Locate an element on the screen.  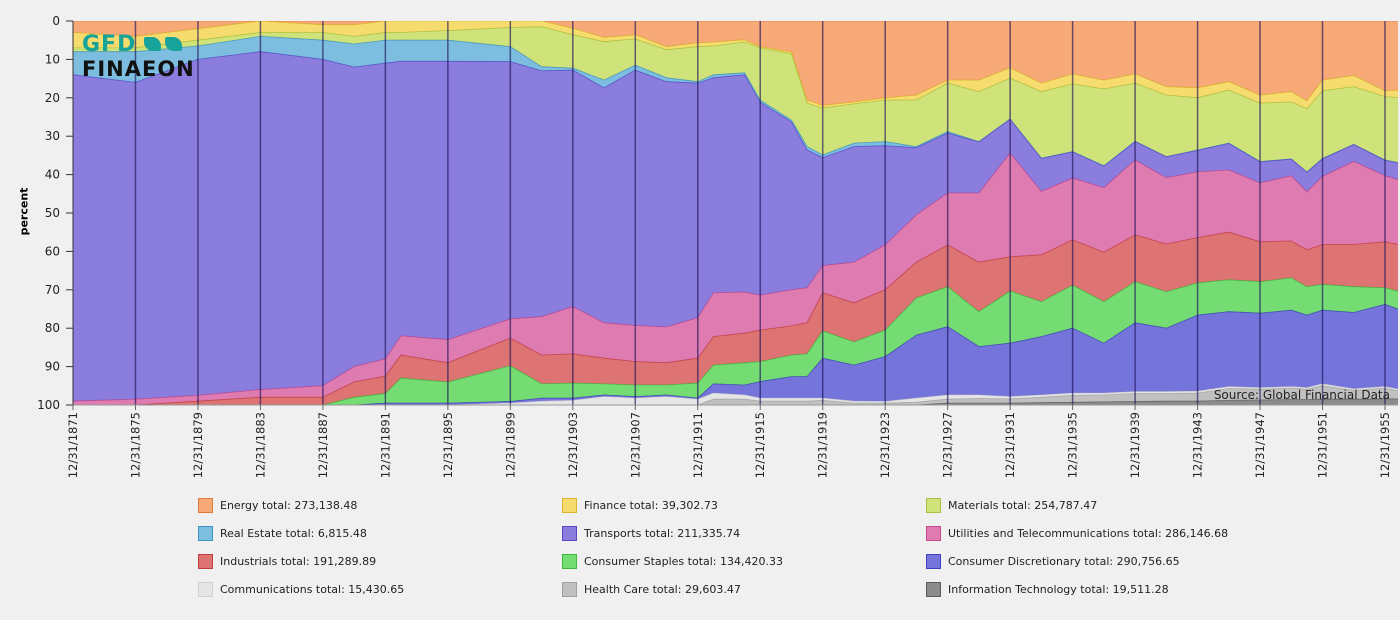
logo-gfd-text: GFD is located at coordinates (109, 44).